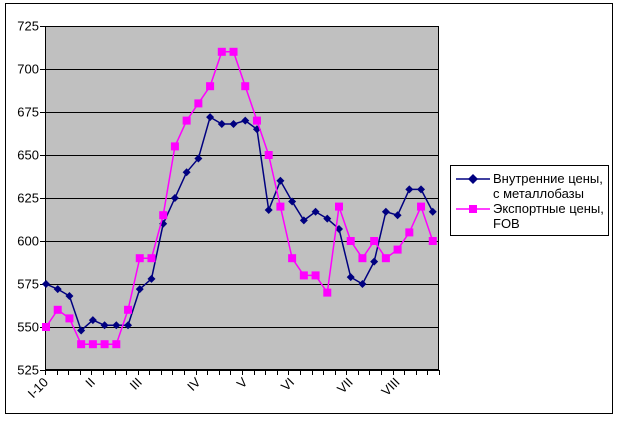 The image size is (620, 424). I want to click on y-axis-label: 725, so click(28, 26).